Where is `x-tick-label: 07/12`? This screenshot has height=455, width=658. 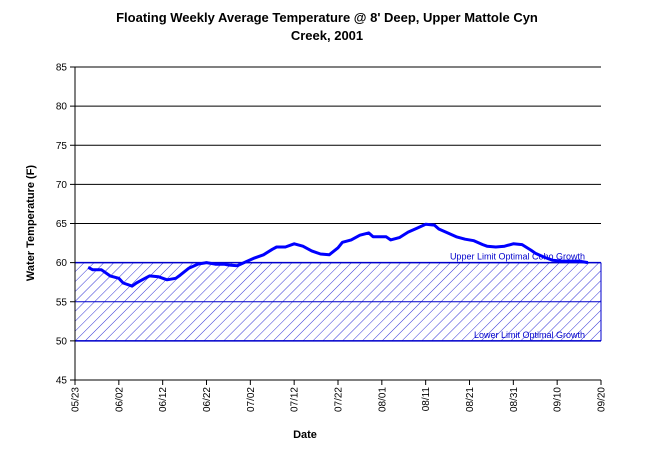
x-tick-label: 07/12 is located at coordinates (295, 399).